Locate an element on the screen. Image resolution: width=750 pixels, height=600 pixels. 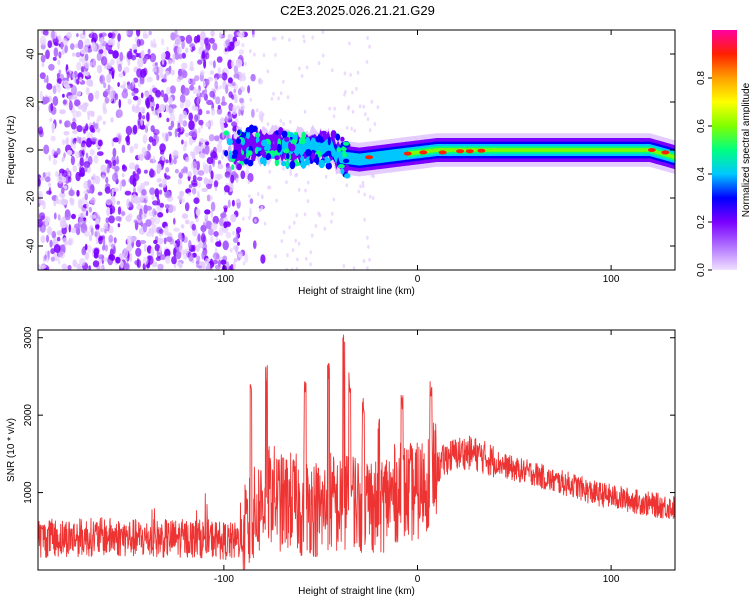
x-tick-label: 100 is located at coordinates (611, 279).